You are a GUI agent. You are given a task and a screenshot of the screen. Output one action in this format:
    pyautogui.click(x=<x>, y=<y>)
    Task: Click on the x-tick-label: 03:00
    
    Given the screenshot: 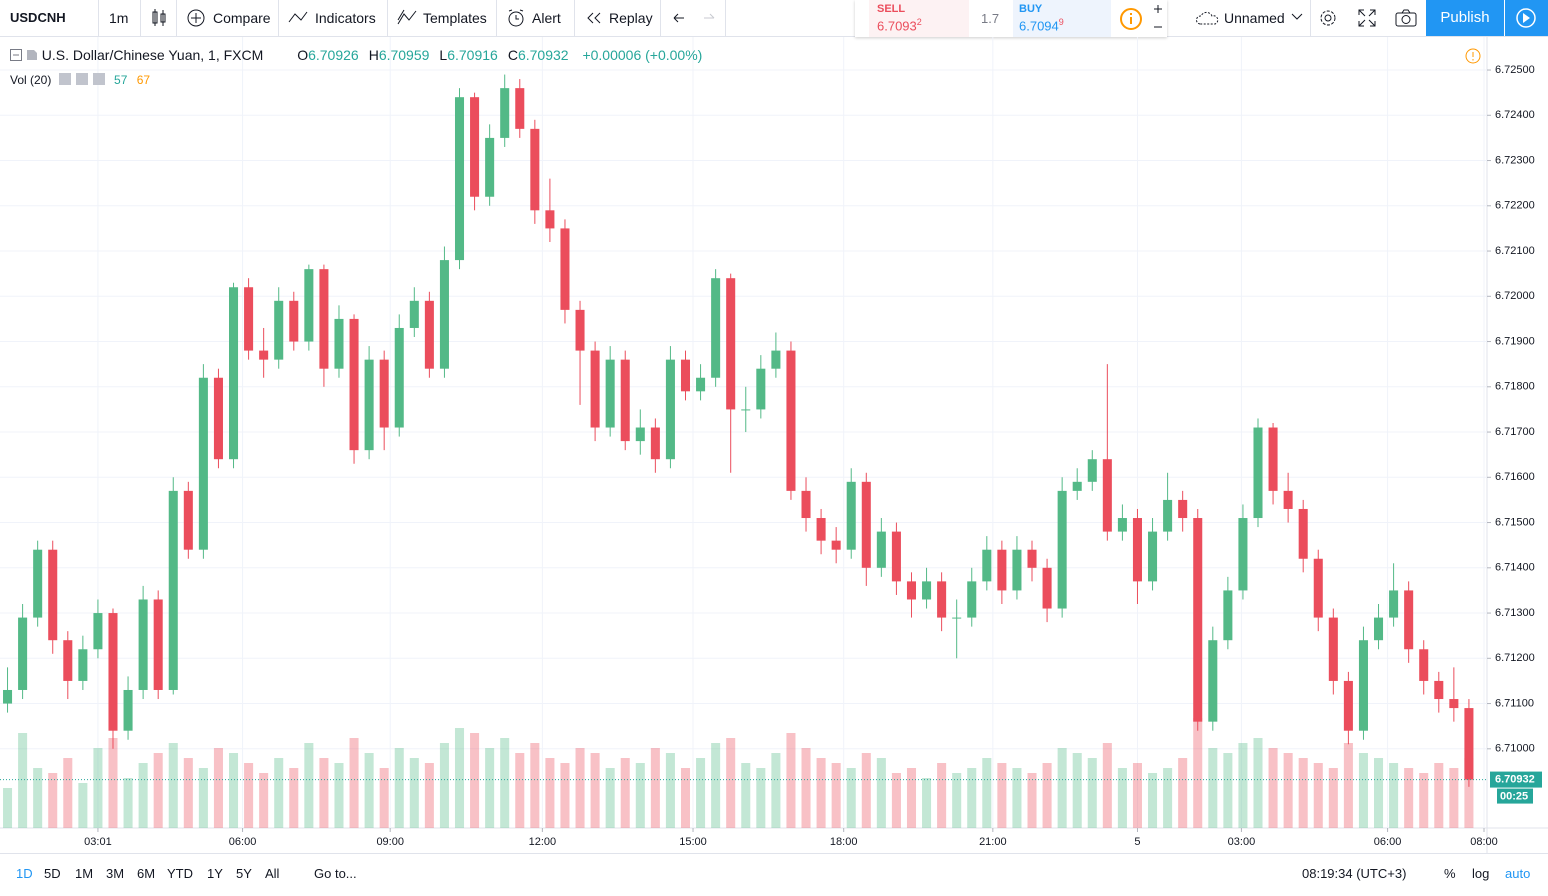 What is the action you would take?
    pyautogui.click(x=1242, y=842)
    